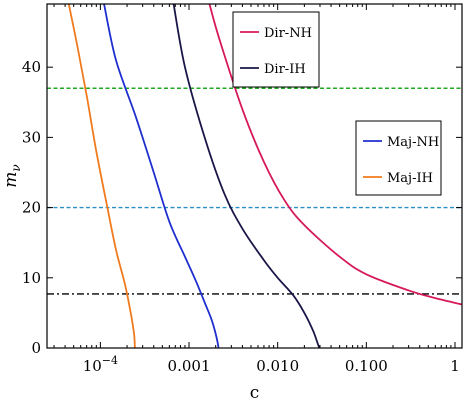  What do you see at coordinates (101, 176) in the screenshot?
I see `series-maj-ih-line` at bounding box center [101, 176].